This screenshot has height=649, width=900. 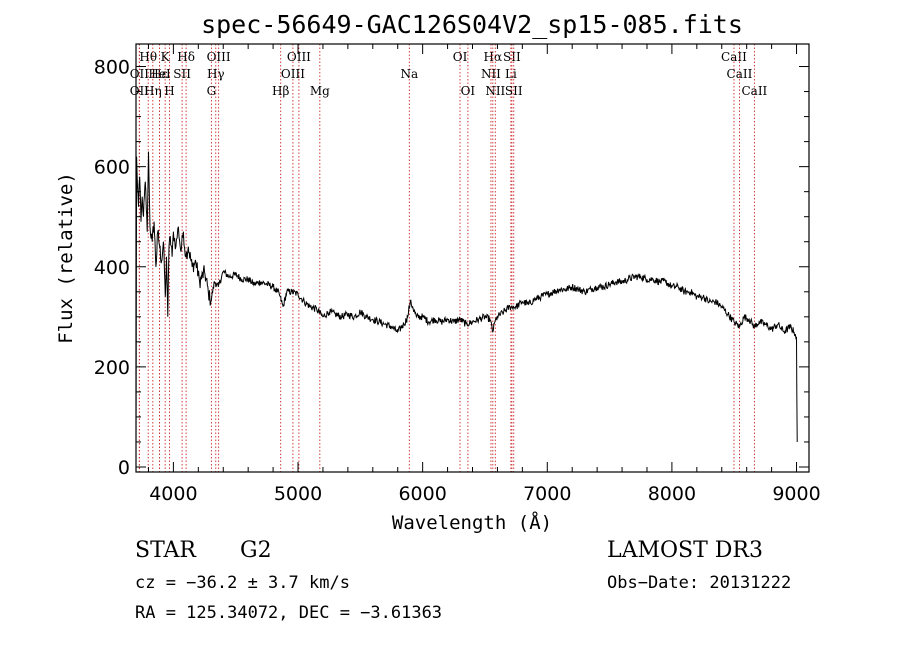 I want to click on line-marker-label: Na, so click(x=409, y=74).